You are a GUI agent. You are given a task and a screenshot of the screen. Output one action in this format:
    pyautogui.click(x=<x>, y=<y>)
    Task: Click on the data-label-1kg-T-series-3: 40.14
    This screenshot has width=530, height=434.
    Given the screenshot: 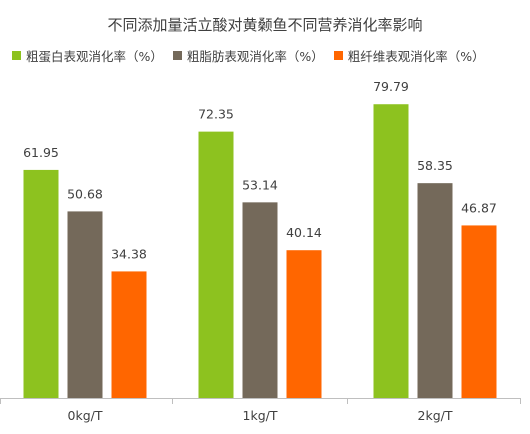 What is the action you would take?
    pyautogui.click(x=304, y=232)
    